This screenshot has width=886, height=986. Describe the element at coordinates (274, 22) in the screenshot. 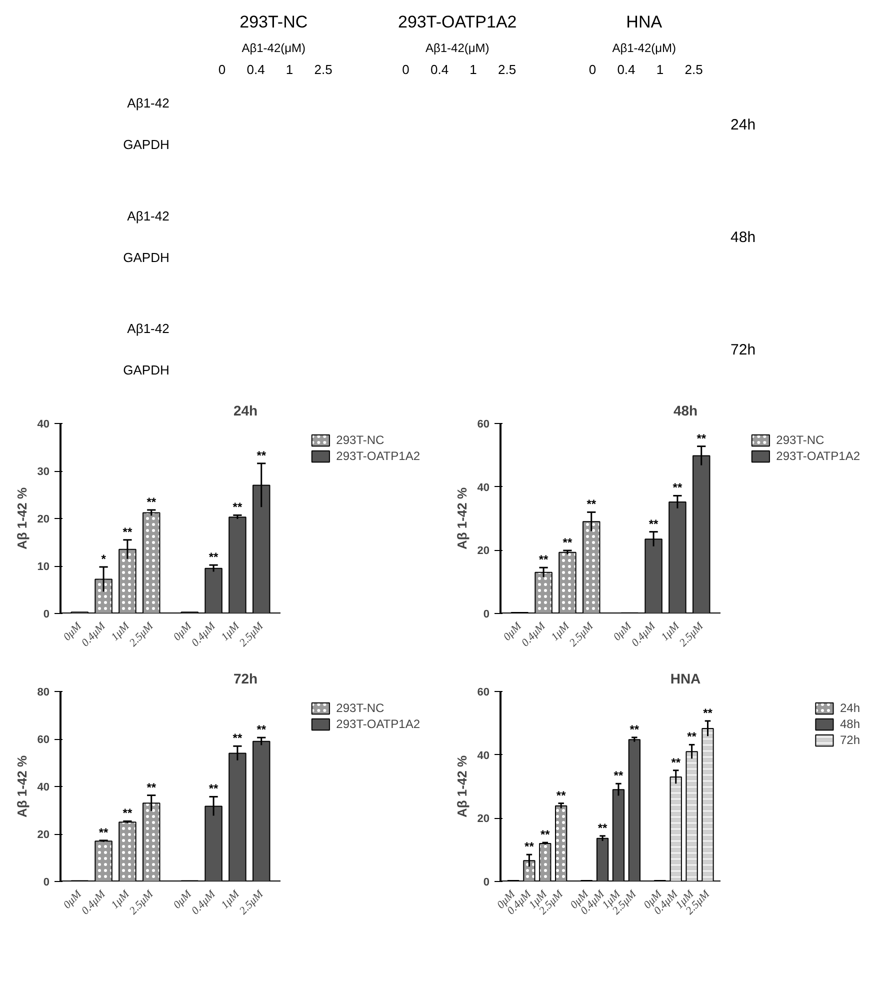

I see `text: 293T-NC` at that location.